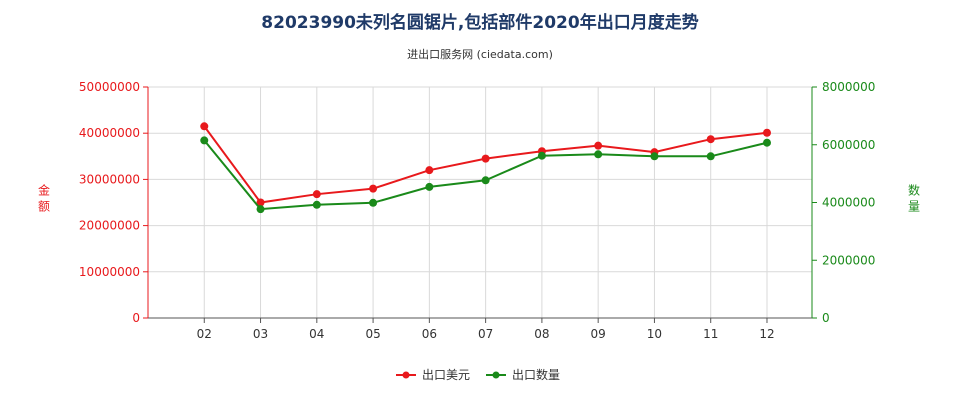  I want to click on legend: 出口美元 出口数量, so click(478, 374).